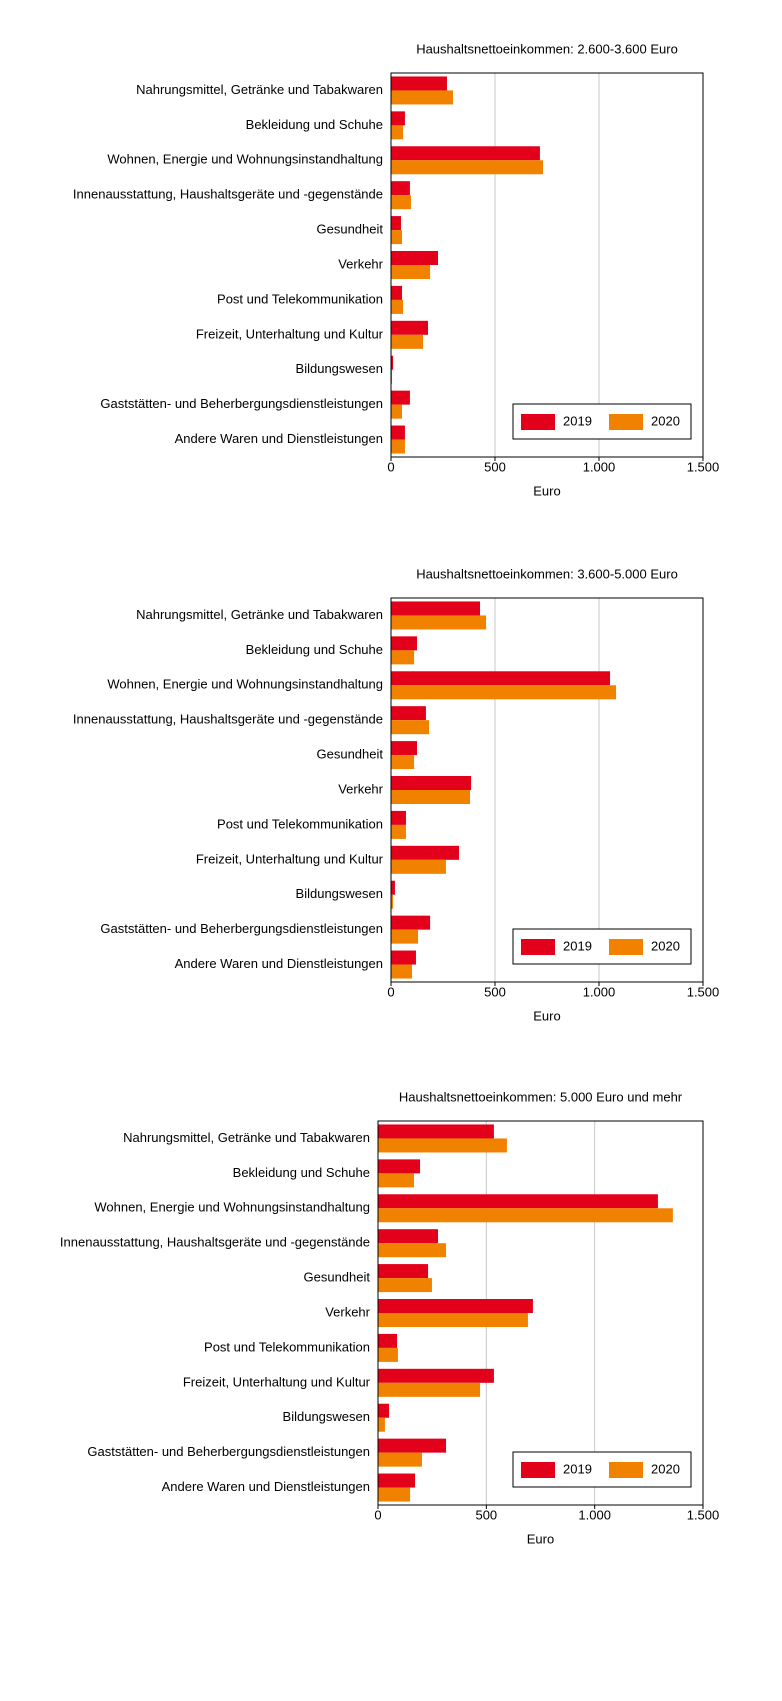 The width and height of the screenshot is (782, 1701). What do you see at coordinates (259, 89) in the screenshot?
I see `y-tick-label: Nahrungsmittel, Getränke und Tabakwaren` at bounding box center [259, 89].